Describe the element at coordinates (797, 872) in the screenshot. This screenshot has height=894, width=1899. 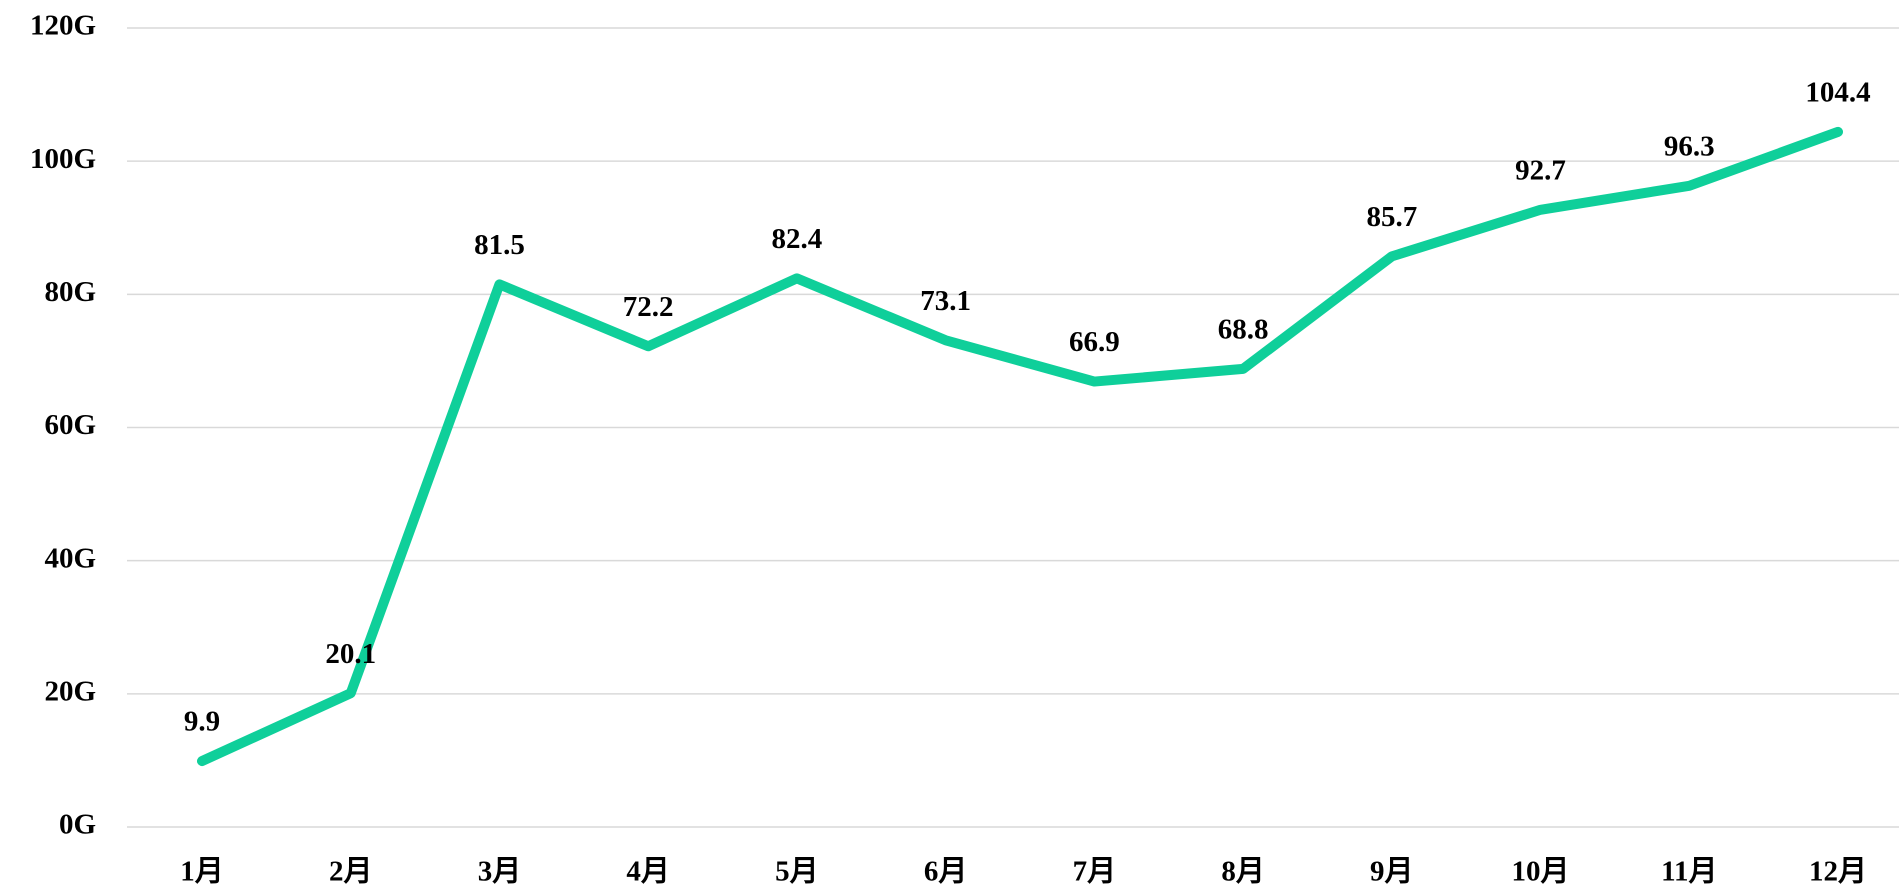
I see `x-tick-label: 5月` at that location.